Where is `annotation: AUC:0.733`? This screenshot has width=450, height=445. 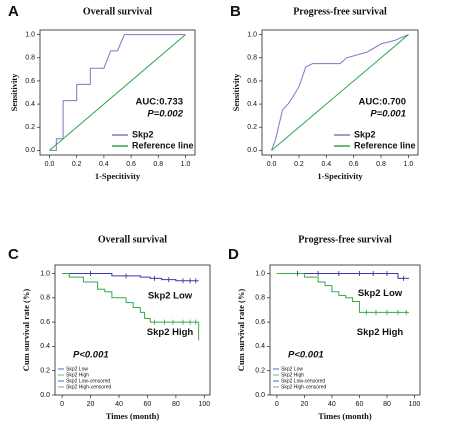 annotation: AUC:0.733 is located at coordinates (159, 102).